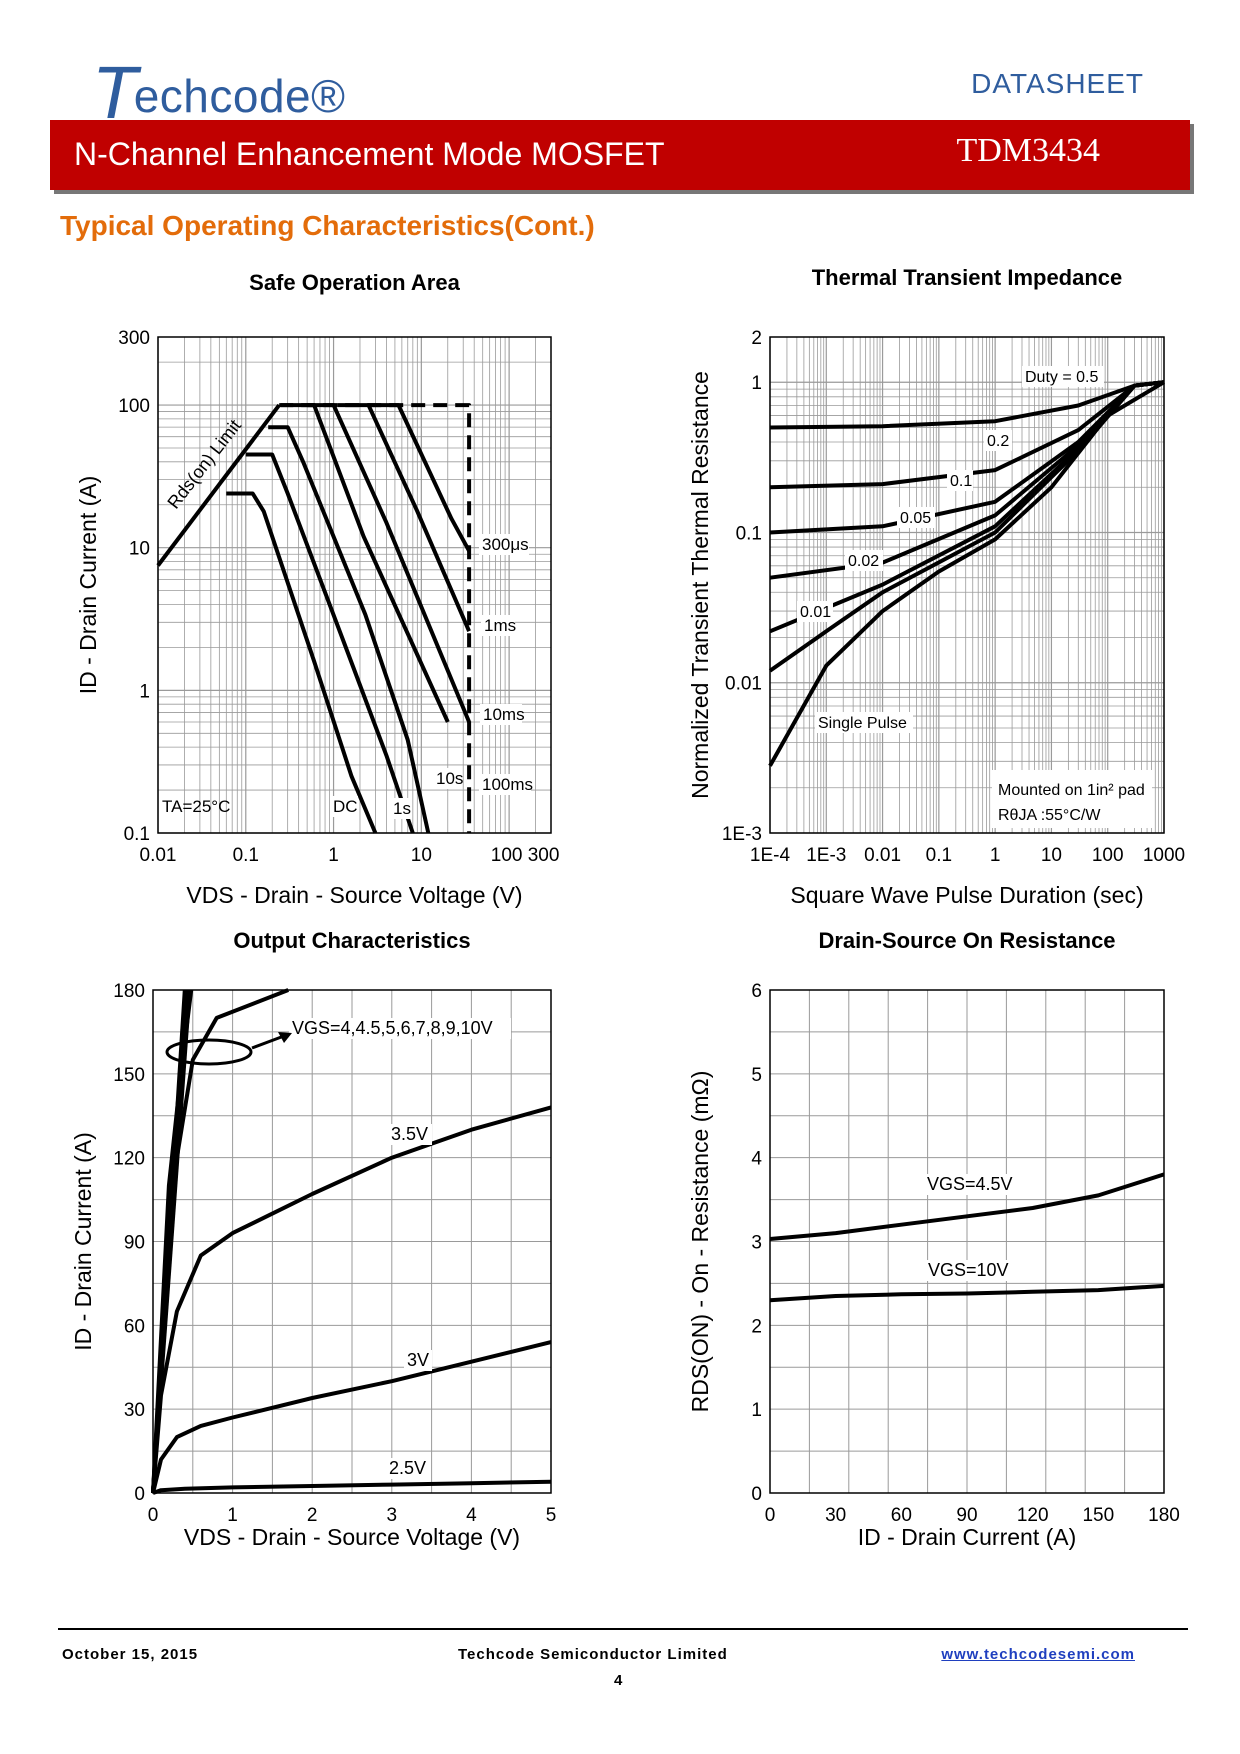 Image resolution: width=1240 pixels, height=1754 pixels. What do you see at coordinates (209, 1052) in the screenshot?
I see `output-vgs-group-ellipse` at bounding box center [209, 1052].